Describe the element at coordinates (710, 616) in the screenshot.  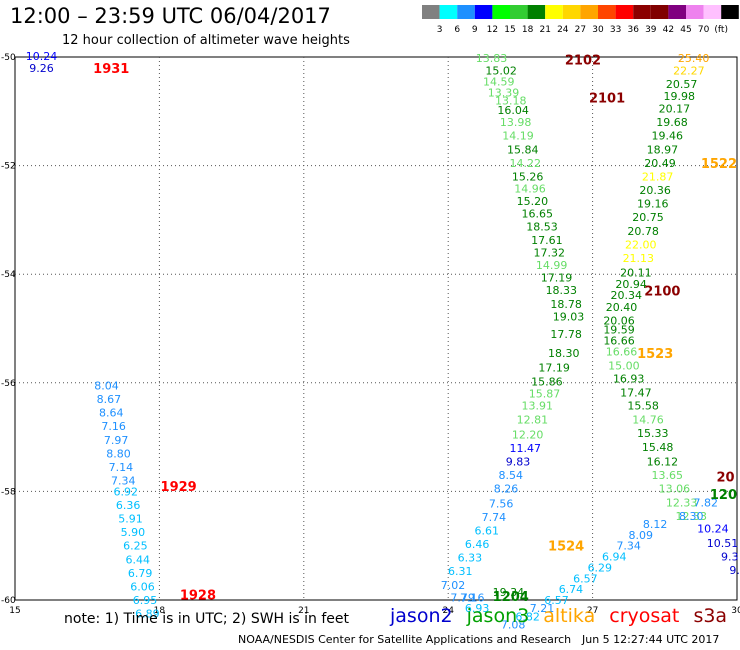
I see `legend-s3a: s3a` at that location.